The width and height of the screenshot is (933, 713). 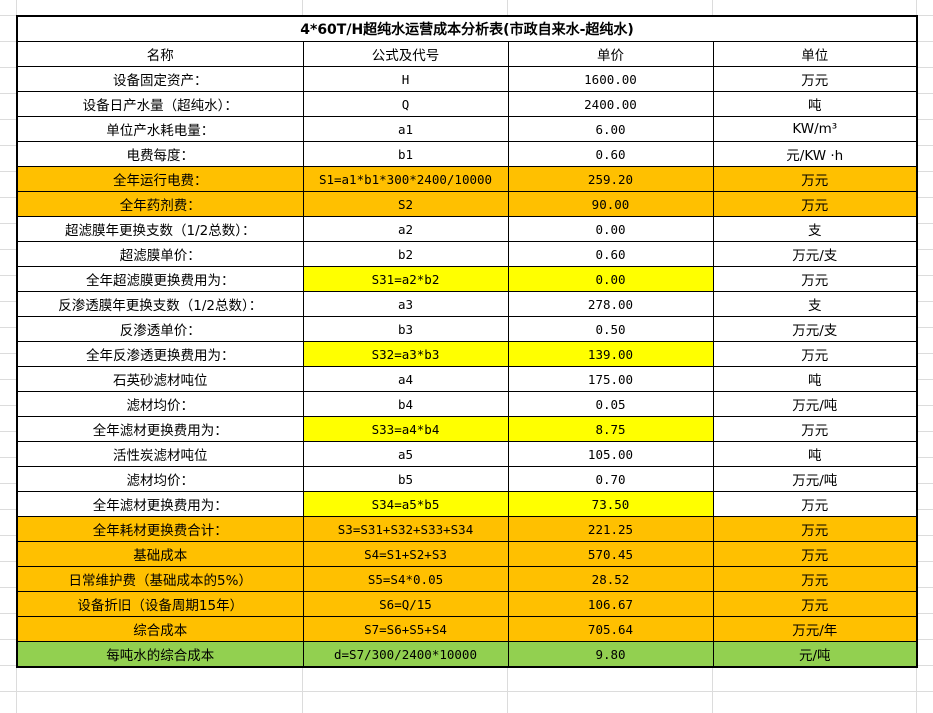 I want to click on cell-formula: a4, so click(x=405, y=379).